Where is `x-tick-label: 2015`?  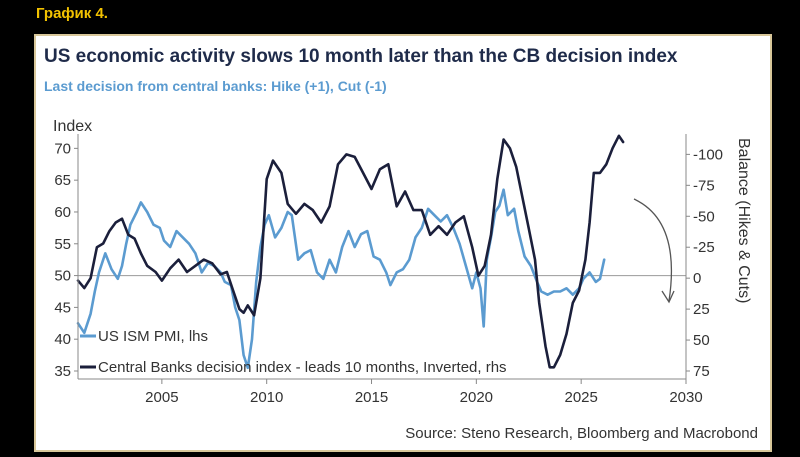
x-tick-label: 2015 is located at coordinates (371, 397).